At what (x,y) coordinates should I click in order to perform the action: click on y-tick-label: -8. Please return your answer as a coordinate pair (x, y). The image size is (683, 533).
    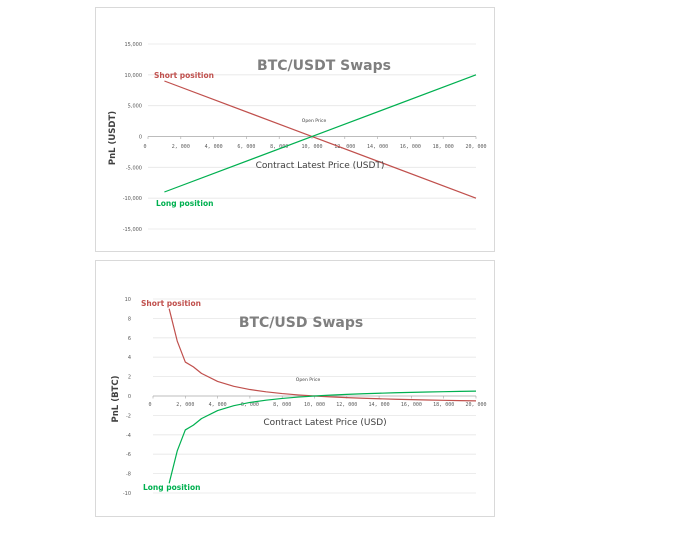
    Looking at the image, I should click on (128, 475).